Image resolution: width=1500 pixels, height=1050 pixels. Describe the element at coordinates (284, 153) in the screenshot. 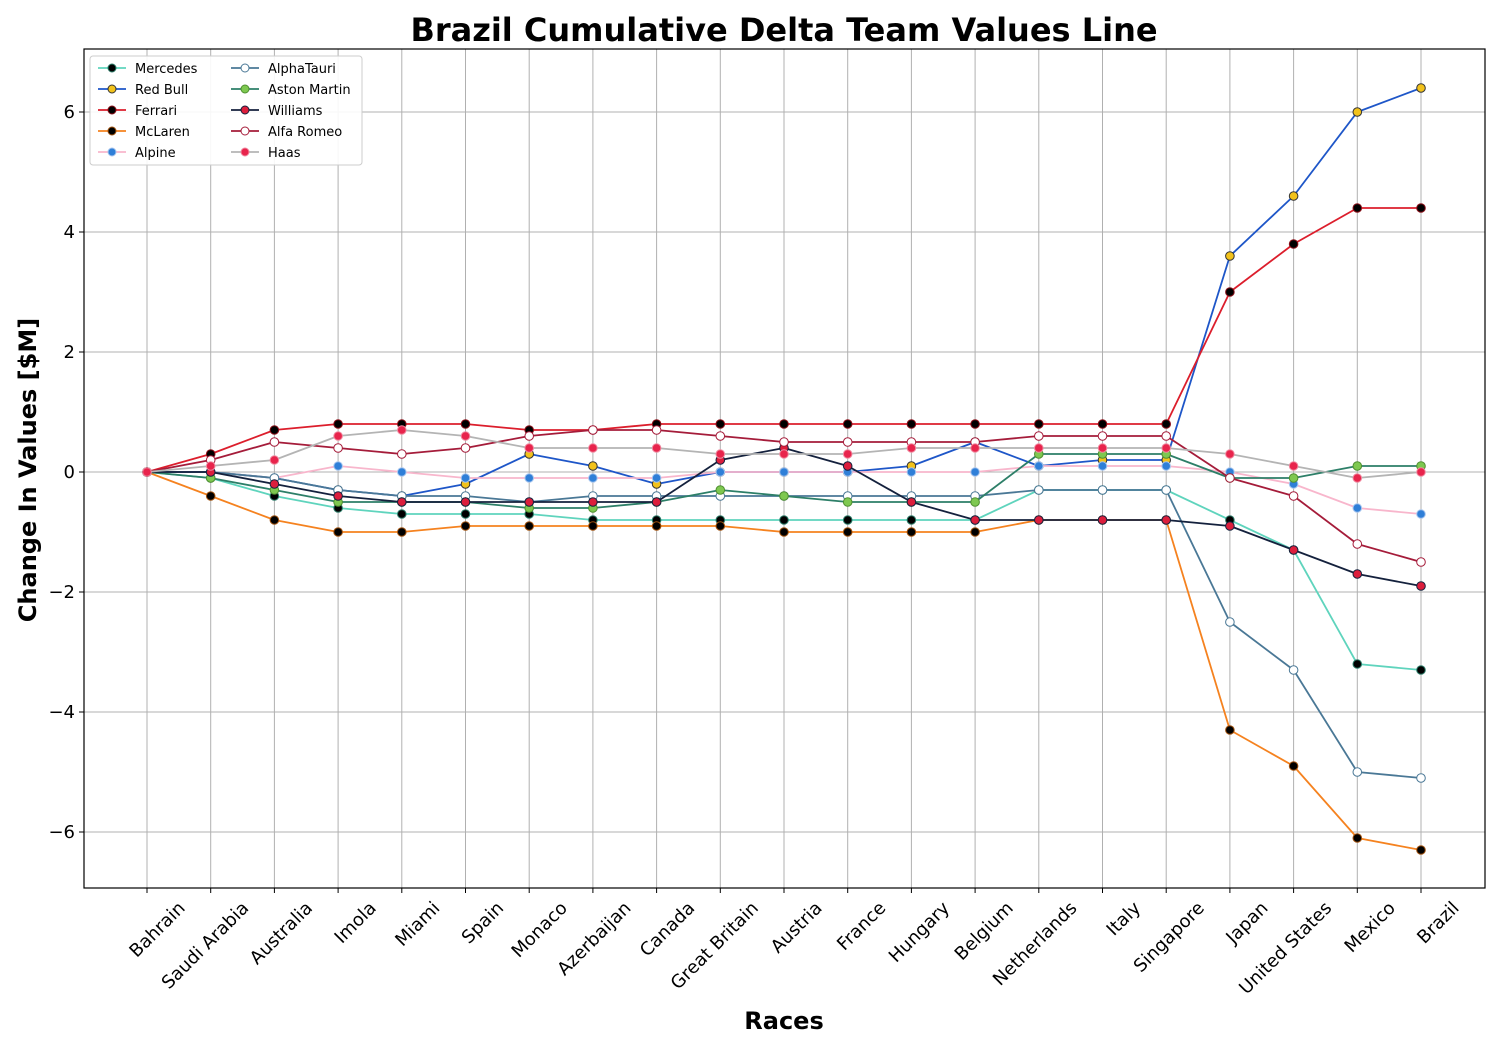

I see `legend-label: Haas` at that location.